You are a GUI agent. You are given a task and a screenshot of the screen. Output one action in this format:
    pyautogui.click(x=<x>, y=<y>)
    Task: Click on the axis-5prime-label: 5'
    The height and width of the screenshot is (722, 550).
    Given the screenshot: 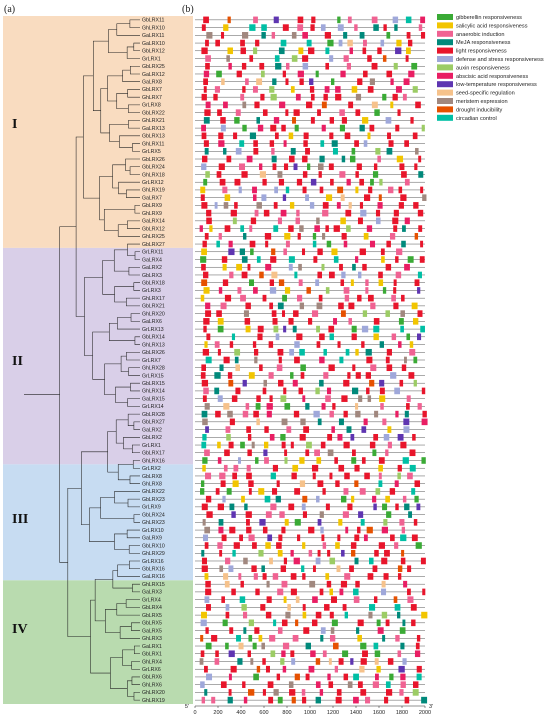 What is the action you would take?
    pyautogui.click(x=187, y=707)
    